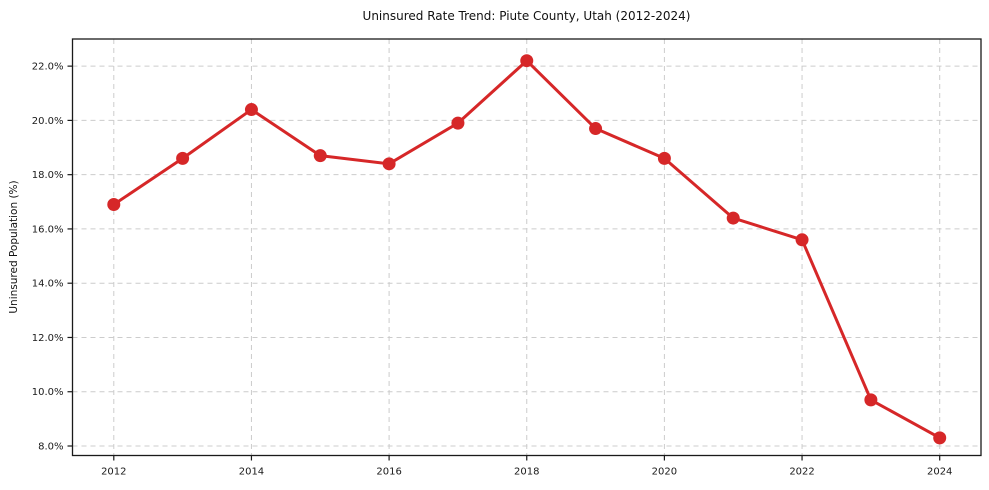 The image size is (989, 490). What do you see at coordinates (50, 447) in the screenshot?
I see `y-tick-label: 8.0%` at bounding box center [50, 447].